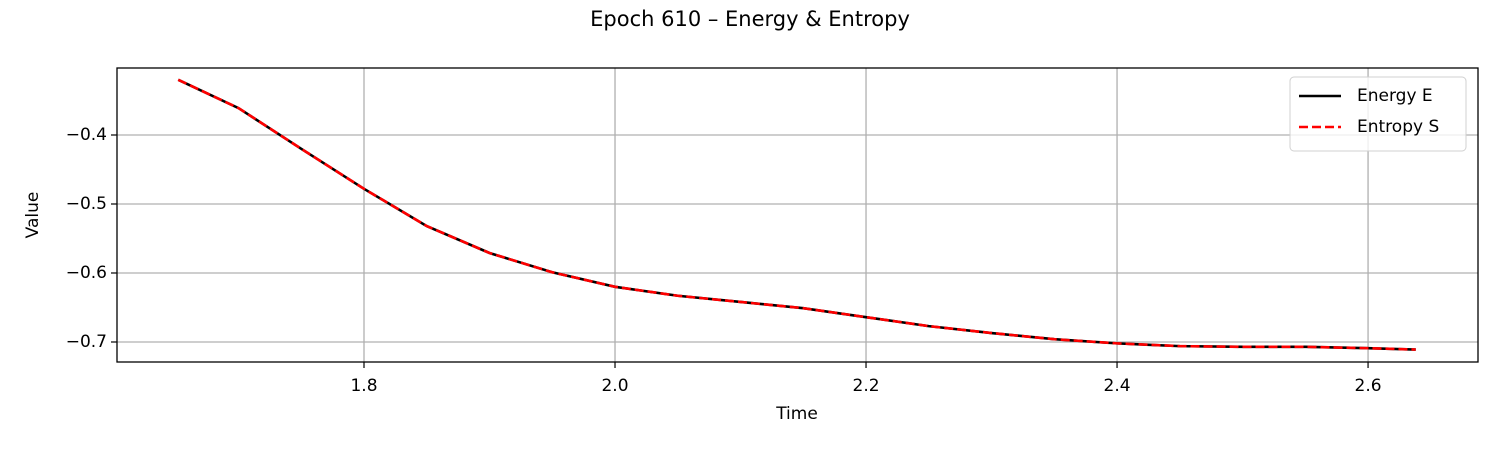 The height and width of the screenshot is (450, 1500). What do you see at coordinates (86, 273) in the screenshot?
I see `y-tick-label: −0.6` at bounding box center [86, 273].